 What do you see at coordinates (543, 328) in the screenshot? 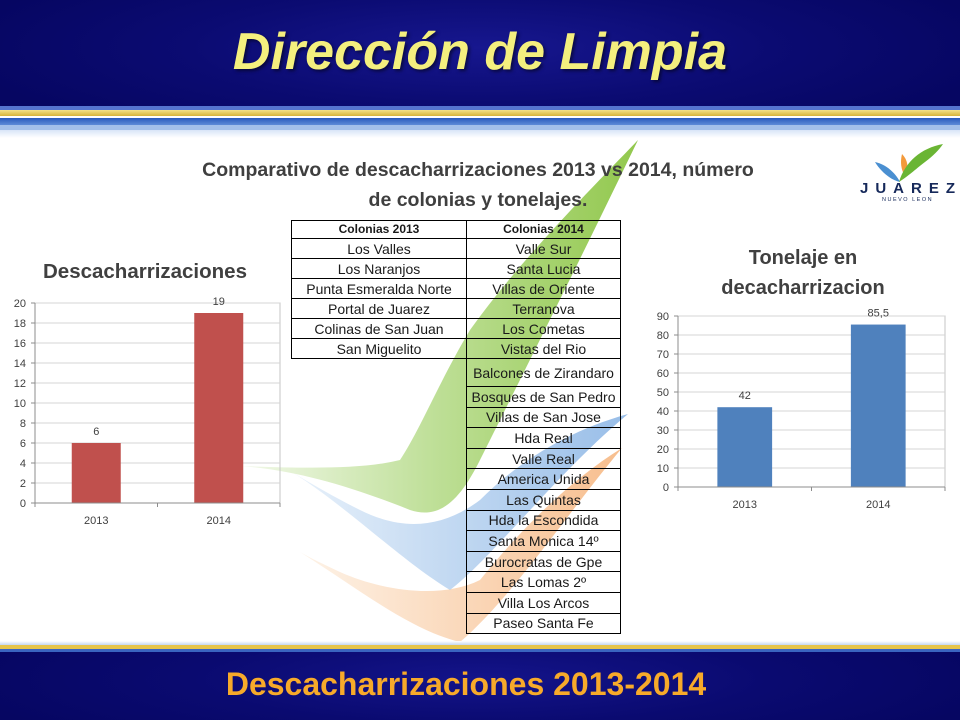
I see `colonia-2014-cell: Los Cometas` at bounding box center [543, 328].